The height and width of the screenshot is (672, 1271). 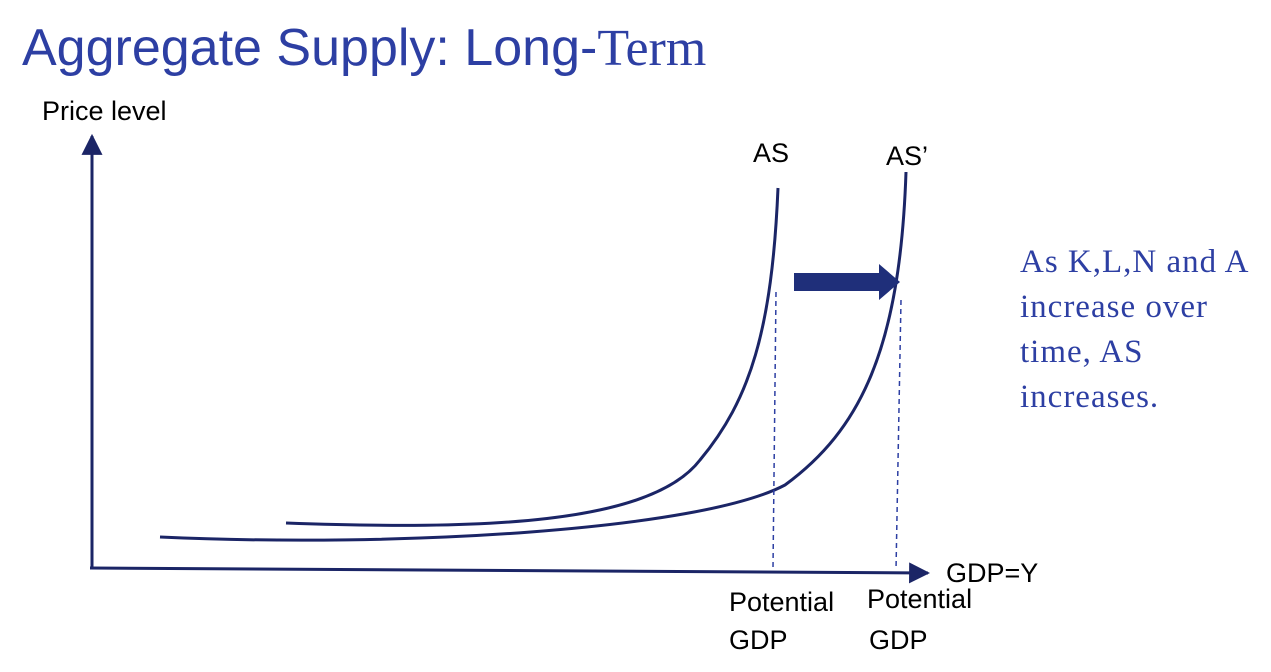 I want to click on potential-gdp-label-1-line1: Potential, so click(x=781, y=602).